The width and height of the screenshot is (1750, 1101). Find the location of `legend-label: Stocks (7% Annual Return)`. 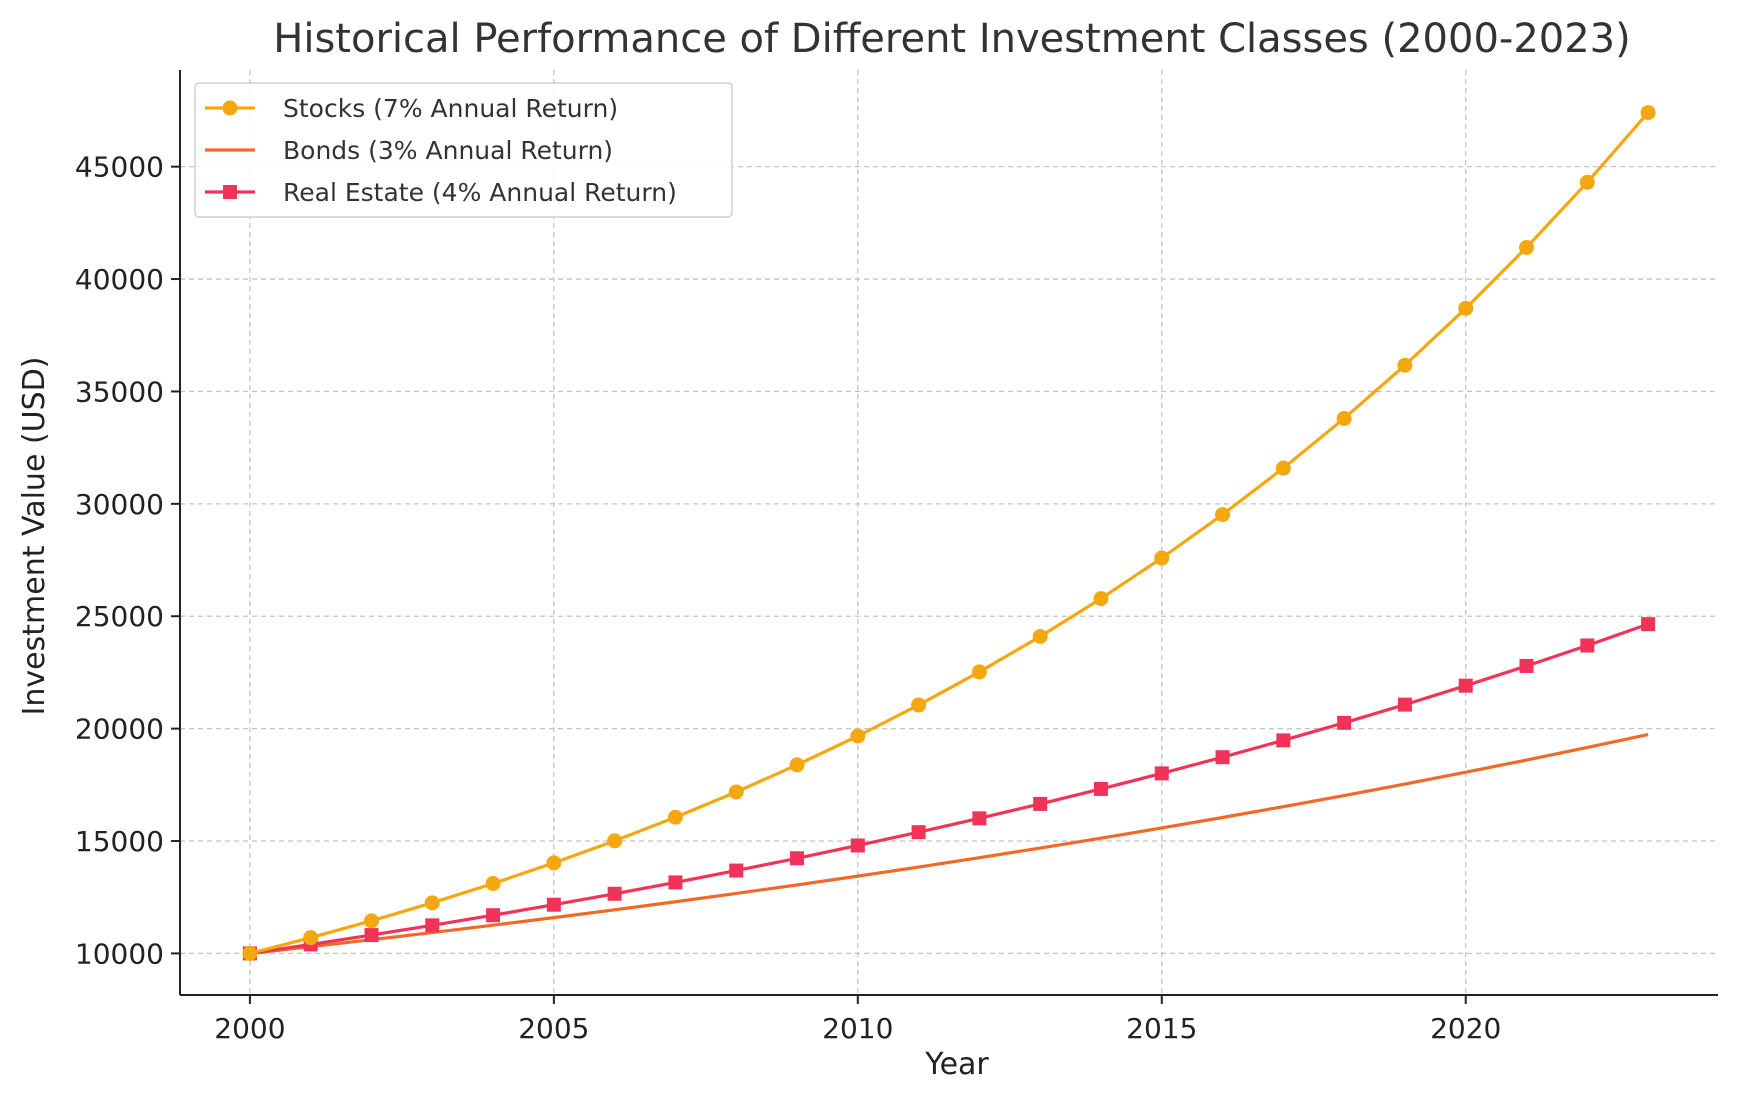

legend-label: Stocks (7% Annual Return) is located at coordinates (450, 108).